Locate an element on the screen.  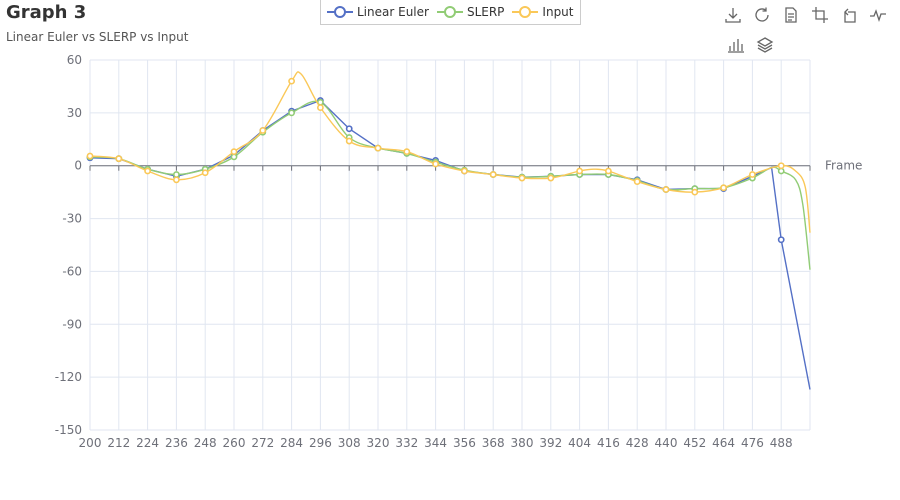
stack-icon is located at coordinates (765, 45).